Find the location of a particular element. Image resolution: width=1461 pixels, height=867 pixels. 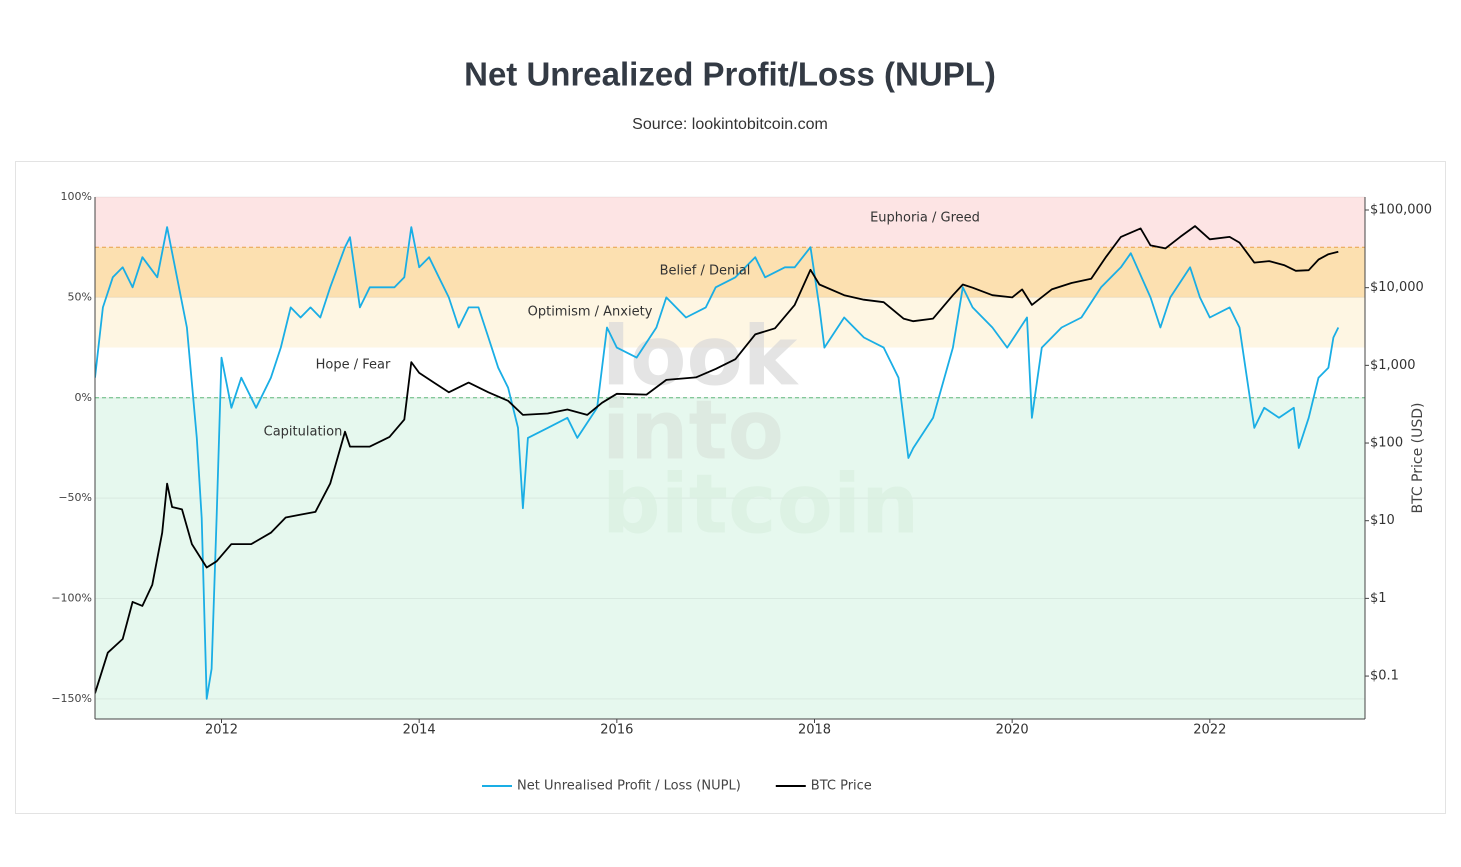

y2-axis-label: BTC Price (USD) is located at coordinates (1418, 457).